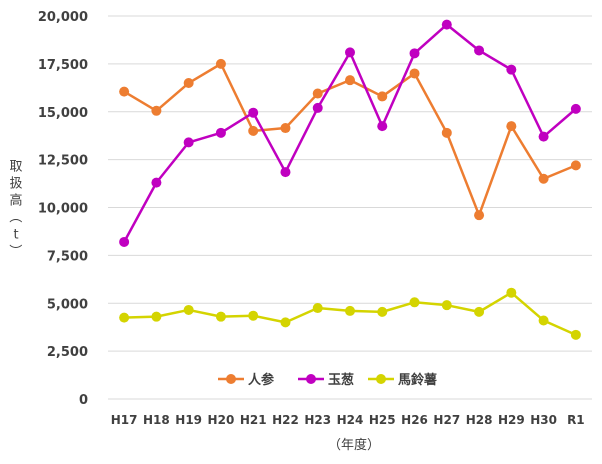 This screenshot has width=602, height=464. What do you see at coordinates (576, 420) in the screenshot?
I see `x-tick-label: R1` at bounding box center [576, 420].